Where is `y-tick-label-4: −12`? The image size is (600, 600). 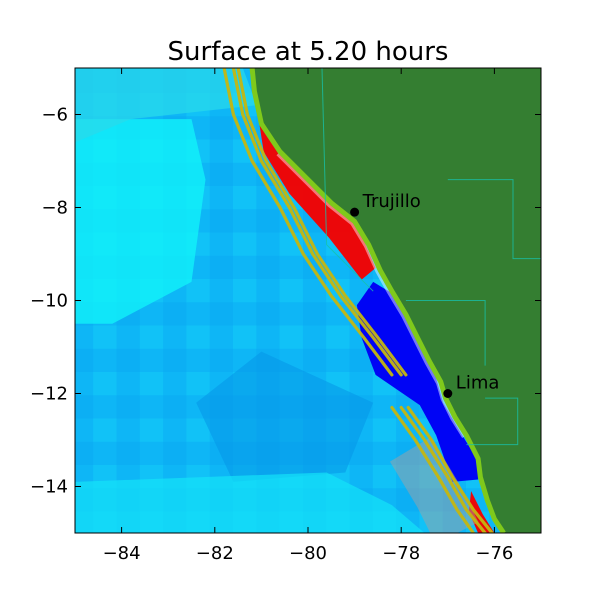 y-tick-label-4: −12 is located at coordinates (49, 394).